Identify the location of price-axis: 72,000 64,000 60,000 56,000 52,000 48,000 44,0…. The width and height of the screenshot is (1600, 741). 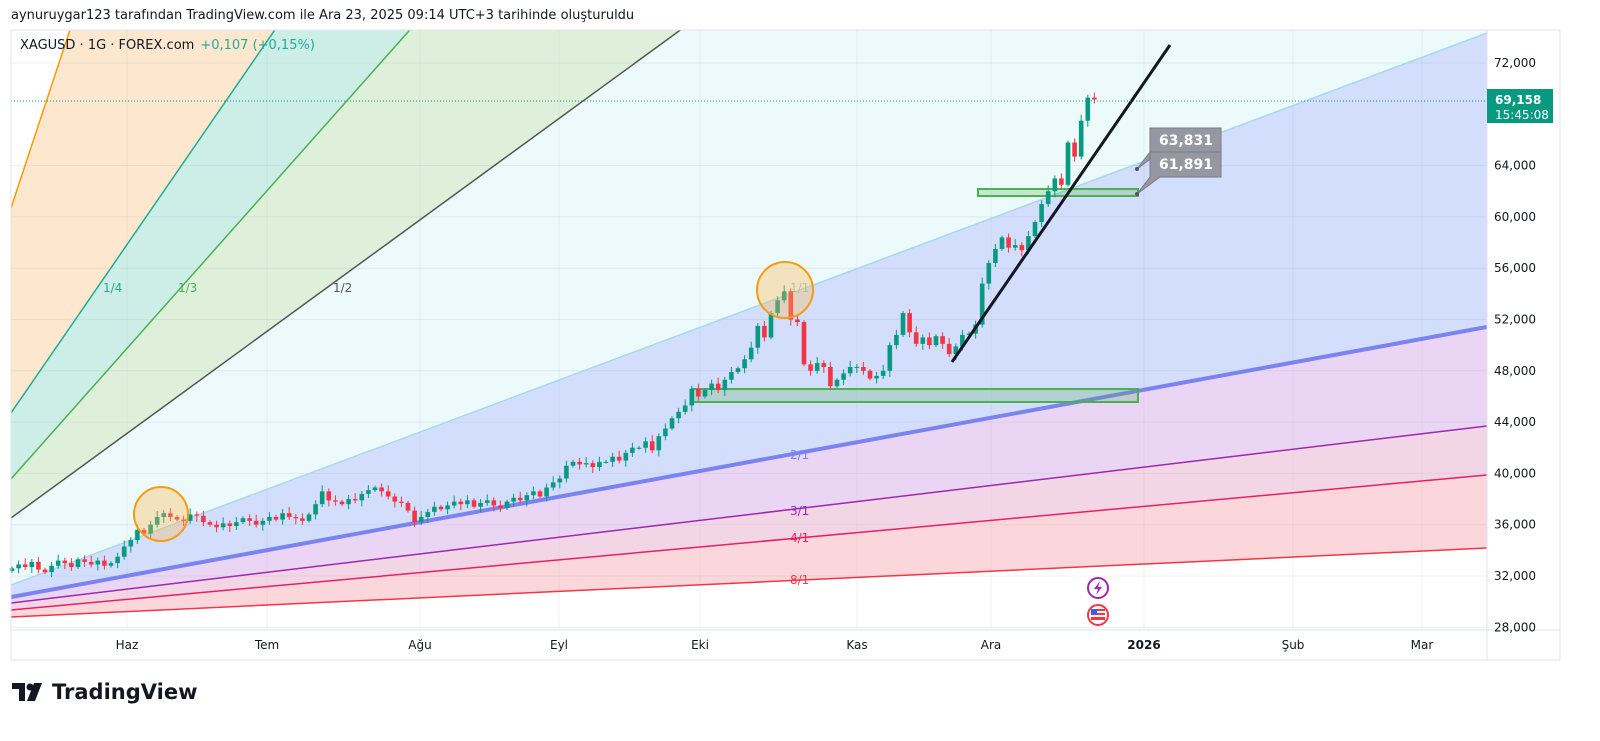
(1515, 345).